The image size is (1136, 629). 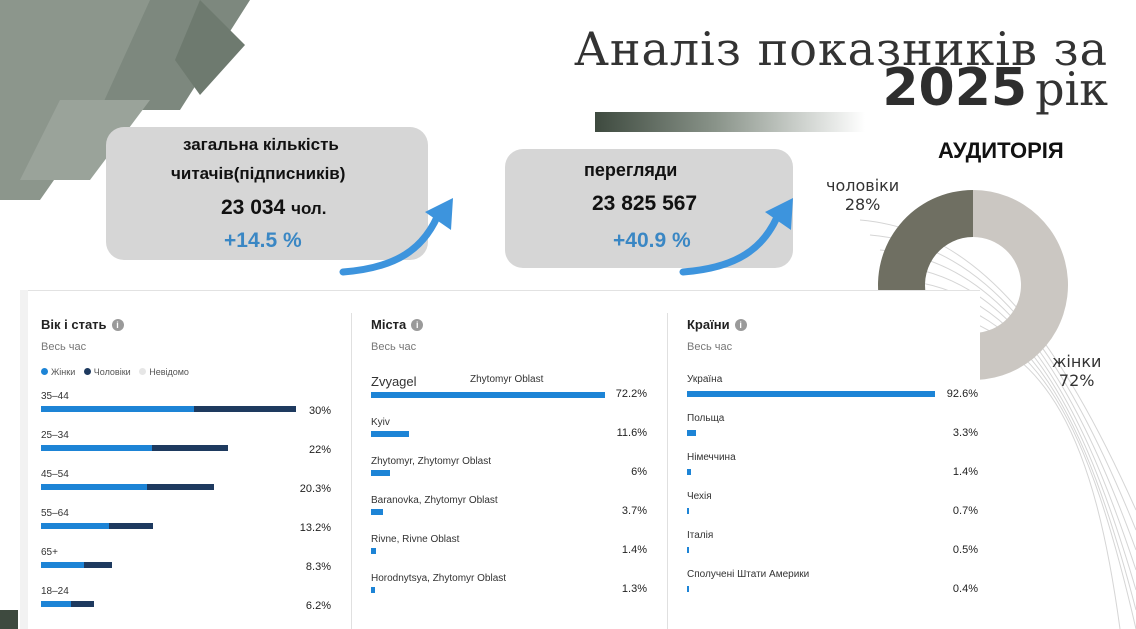 I want to click on age-group-total: 8.3%, so click(x=318, y=567).